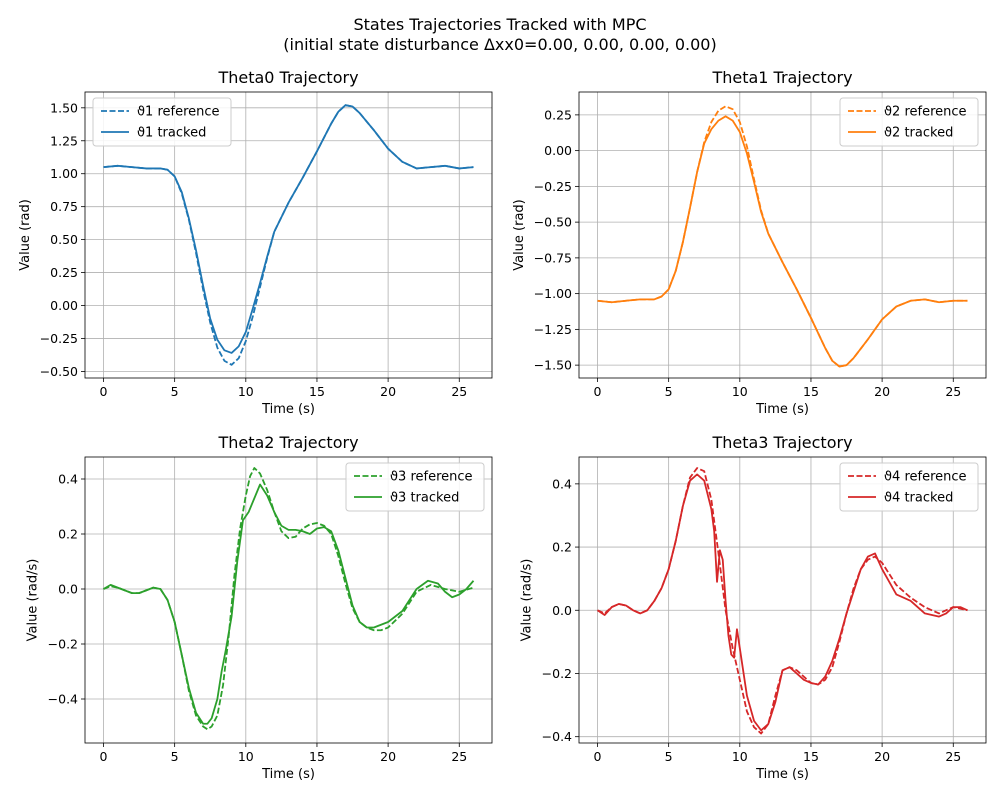 The width and height of the screenshot is (1000, 800). I want to click on subplot-title: Theta3 Trajectory, so click(781, 442).